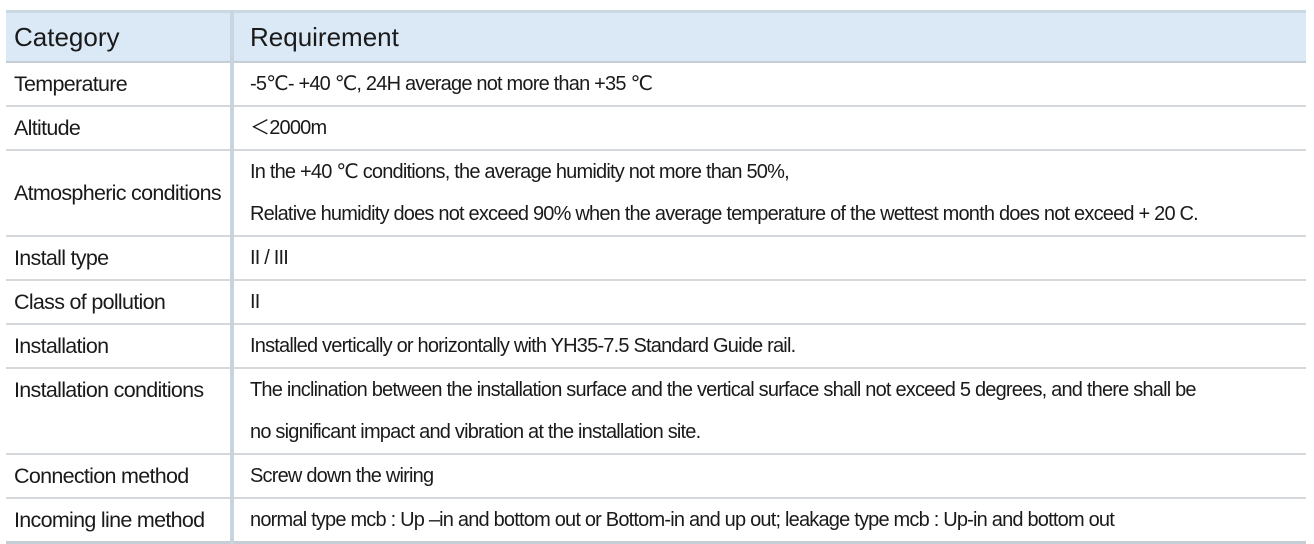 The width and height of the screenshot is (1314, 544). What do you see at coordinates (119, 84) in the screenshot?
I see `category-cell: Temperature` at bounding box center [119, 84].